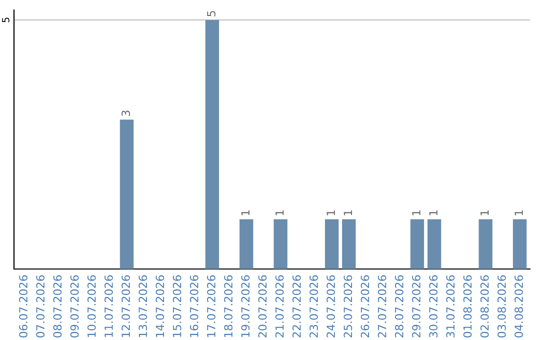 This screenshot has width=540, height=340. I want to click on x-tick-label: 09.07.2026, so click(74, 306).